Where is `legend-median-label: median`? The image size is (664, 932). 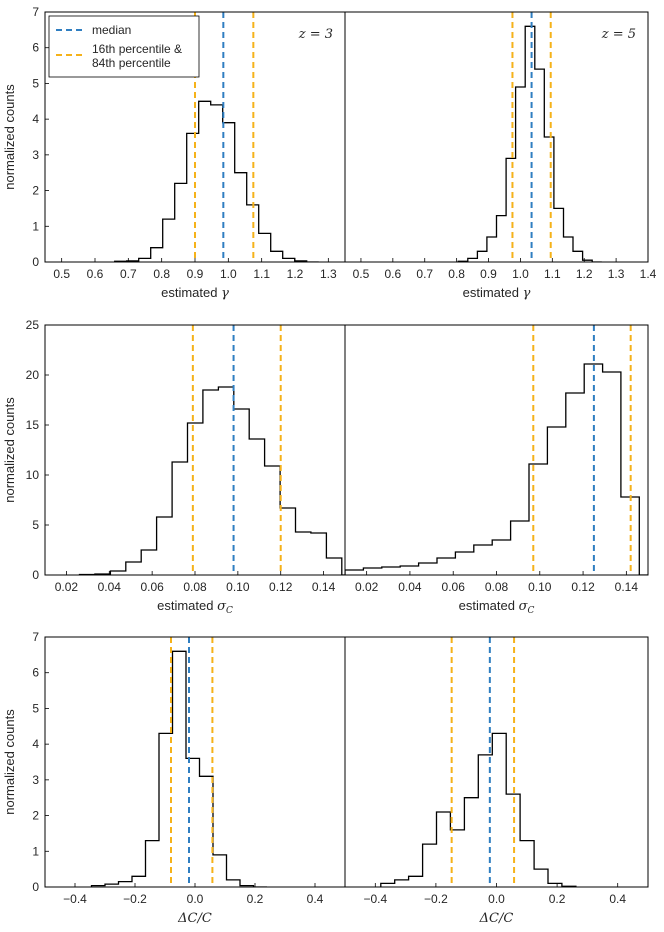 legend-median-label: median is located at coordinates (111, 30).